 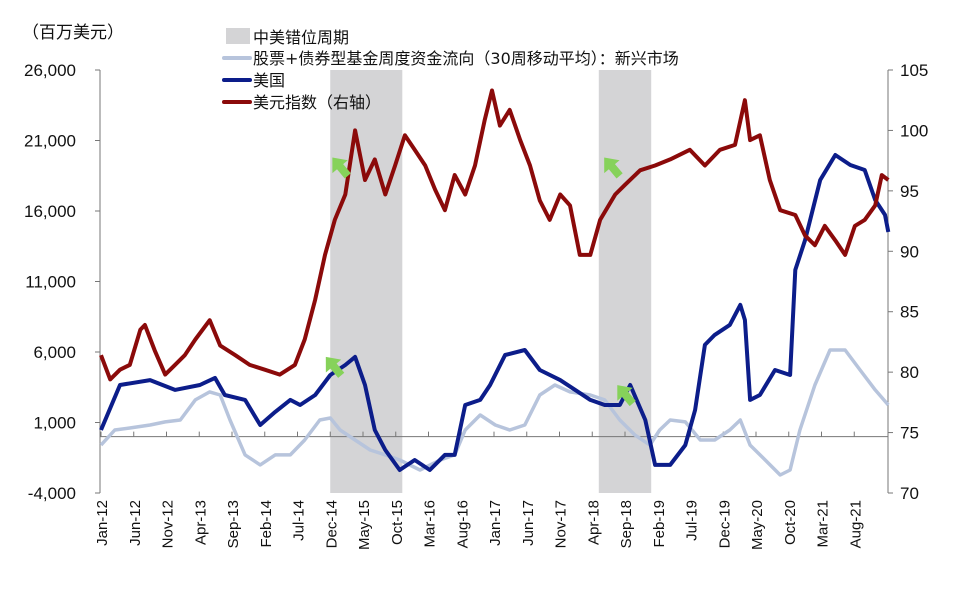 I want to click on right-tick-label: 90, so click(x=909, y=251).